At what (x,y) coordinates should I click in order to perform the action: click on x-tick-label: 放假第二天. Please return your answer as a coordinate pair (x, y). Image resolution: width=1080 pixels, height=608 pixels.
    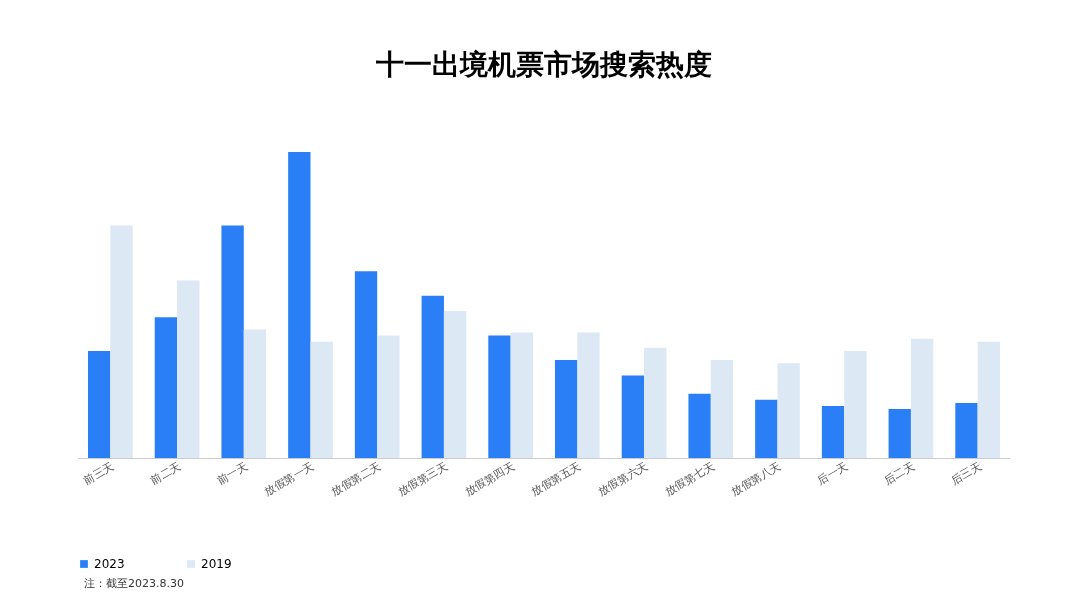
    Looking at the image, I should click on (356, 479).